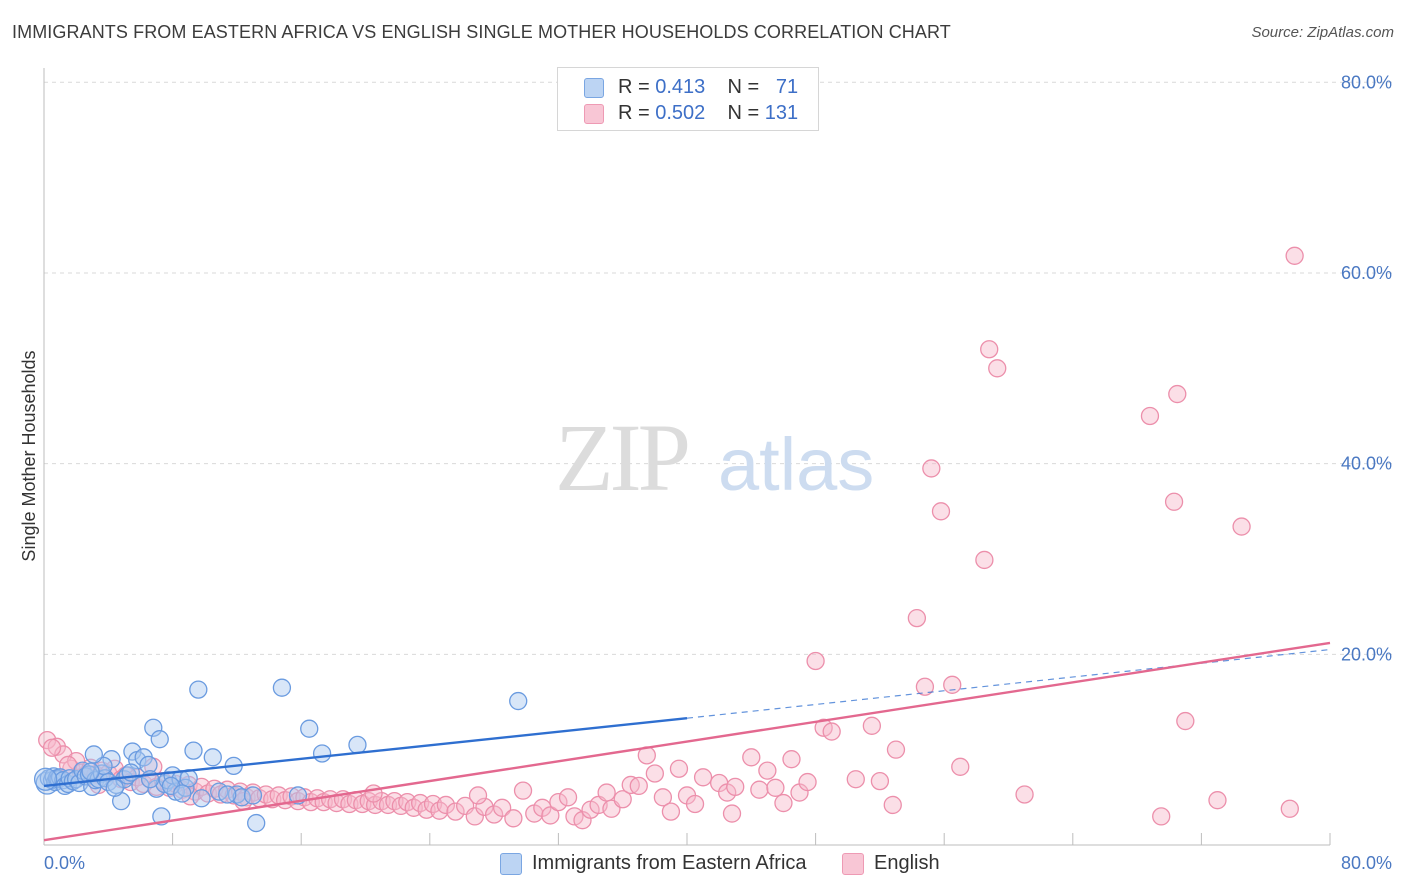 Image resolution: width=1406 pixels, height=892 pixels. Describe the element at coordinates (680, 87) in the screenshot. I see `legend-r-value: 0.413` at that location.